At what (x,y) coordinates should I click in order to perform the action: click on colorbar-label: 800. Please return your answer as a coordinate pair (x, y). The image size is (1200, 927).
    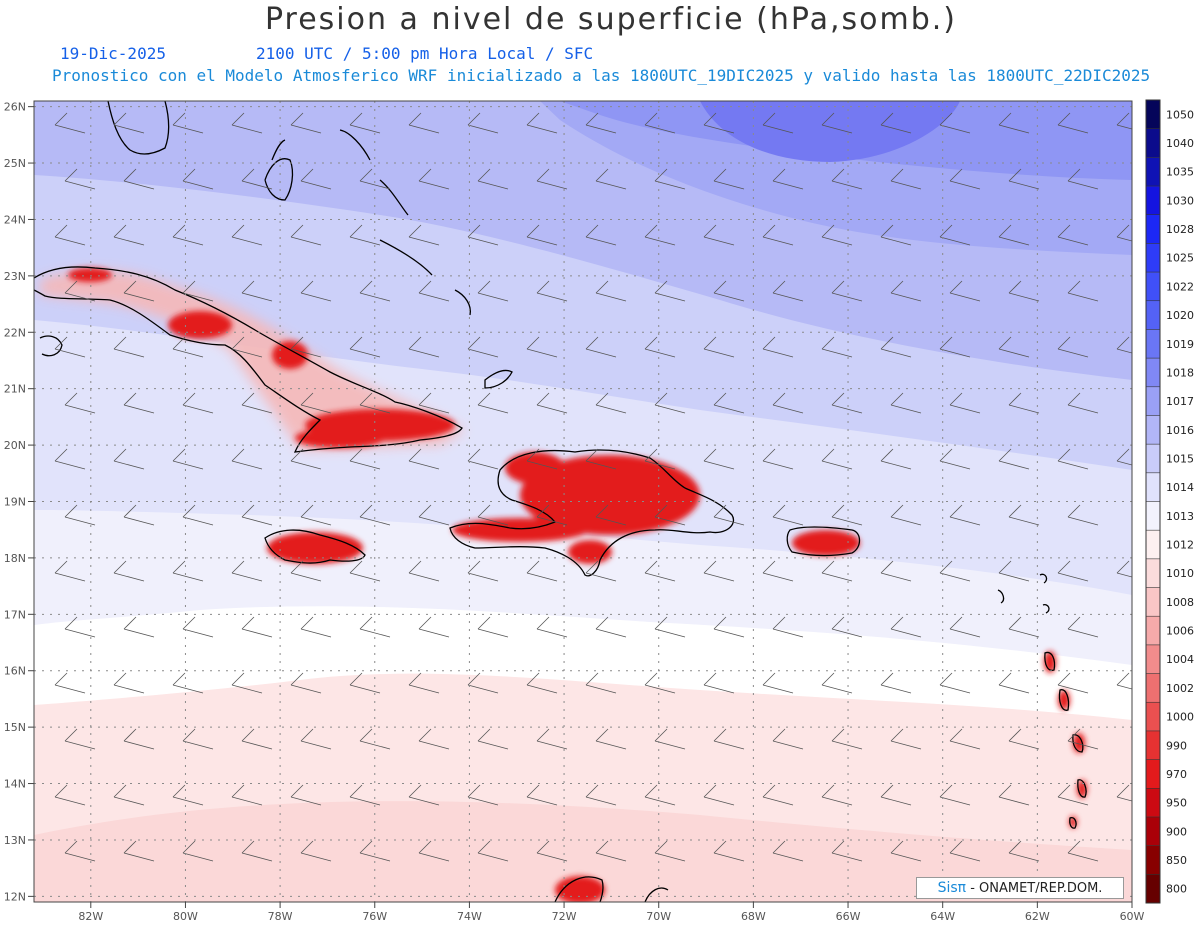
    Looking at the image, I should click on (1176, 889).